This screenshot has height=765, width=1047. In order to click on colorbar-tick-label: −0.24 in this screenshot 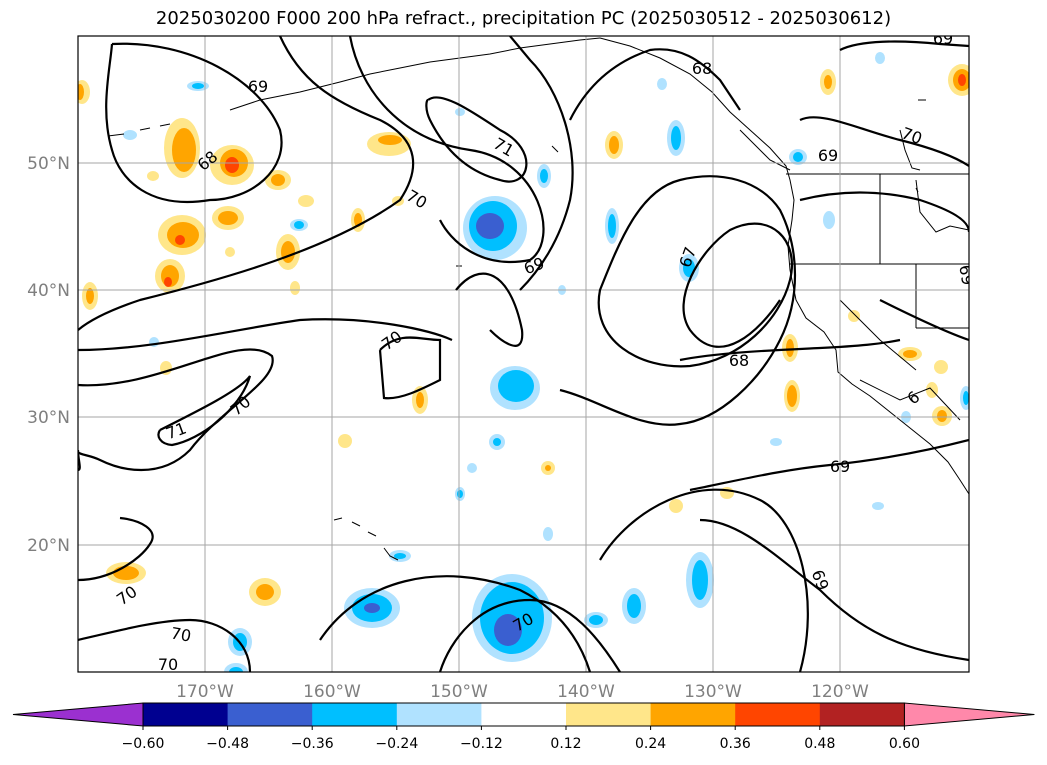, I will do `click(396, 744)`.